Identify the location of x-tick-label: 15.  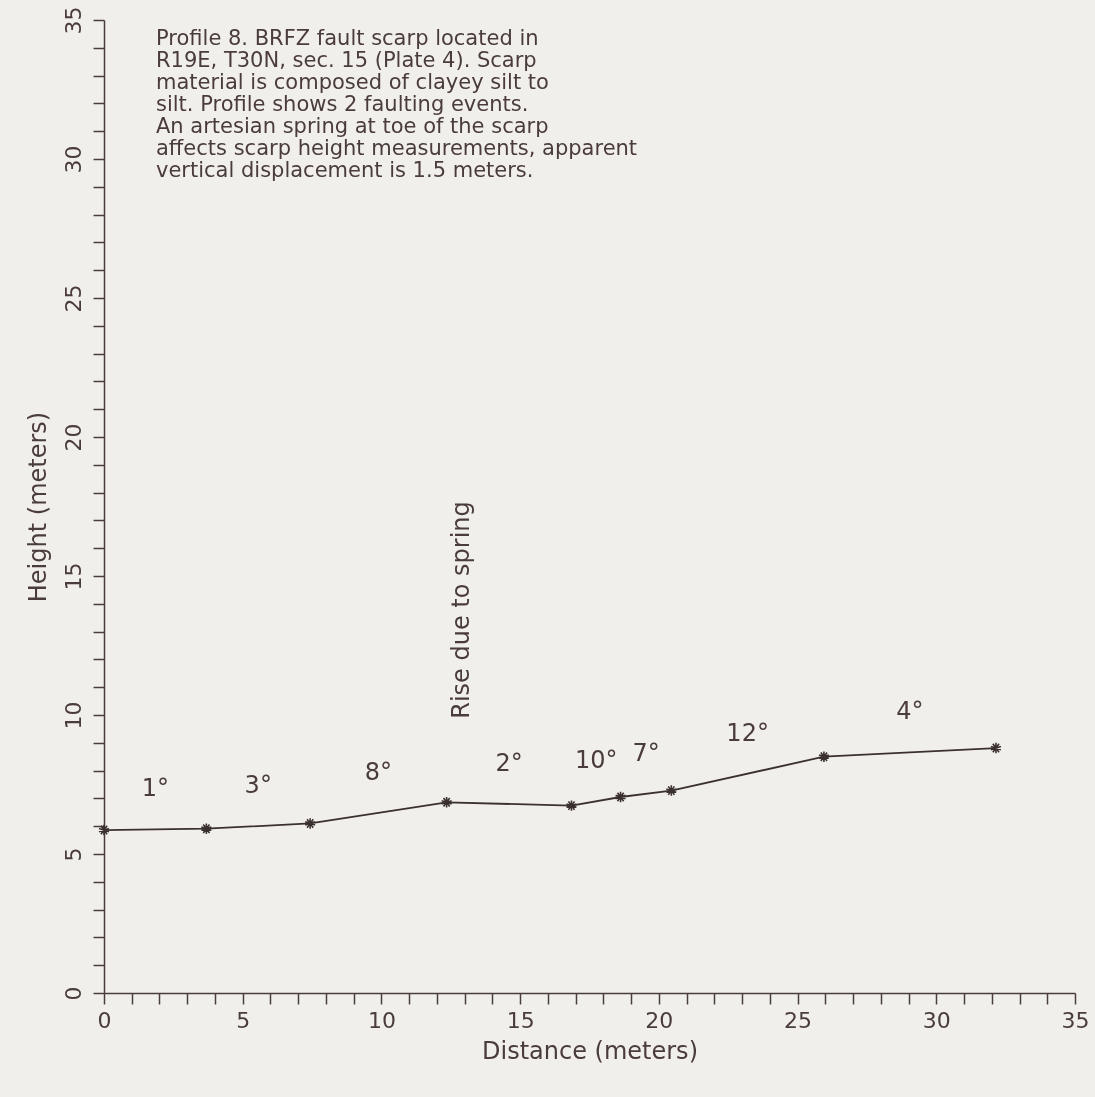
(520, 1020).